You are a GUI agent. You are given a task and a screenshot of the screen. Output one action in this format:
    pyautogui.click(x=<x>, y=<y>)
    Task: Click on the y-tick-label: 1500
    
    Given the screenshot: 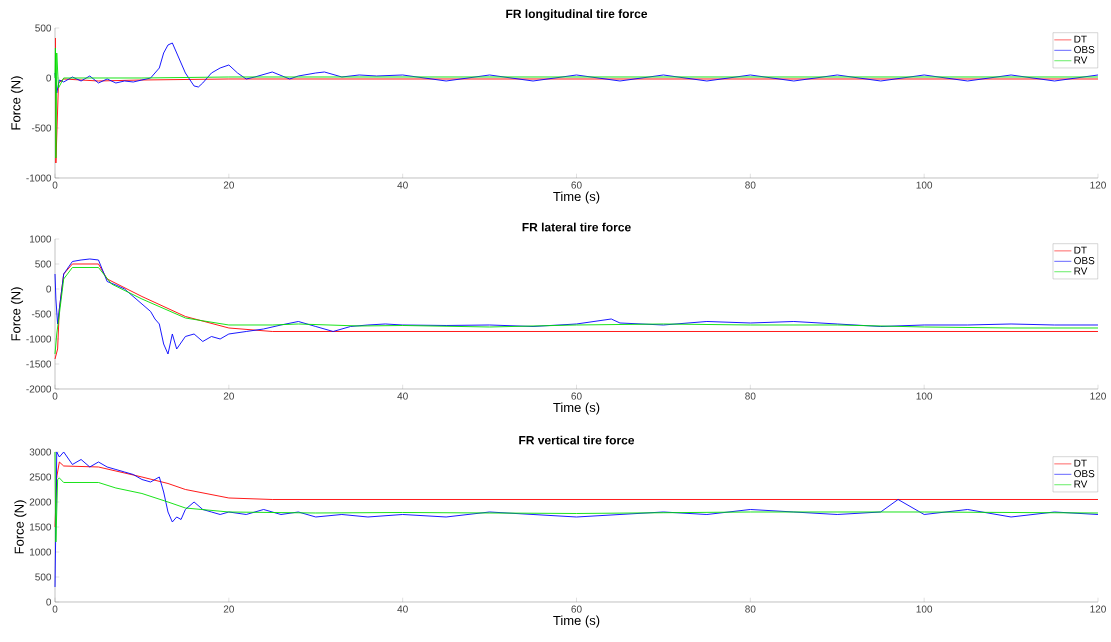 What is the action you would take?
    pyautogui.click(x=41, y=527)
    